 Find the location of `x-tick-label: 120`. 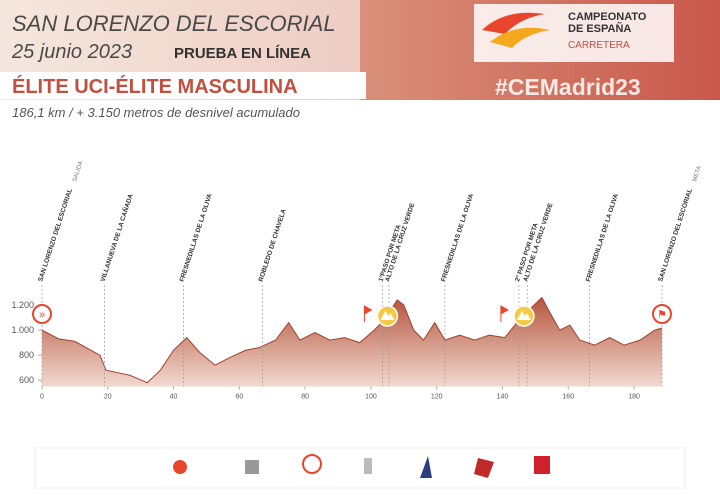

x-tick-label: 120 is located at coordinates (437, 397).